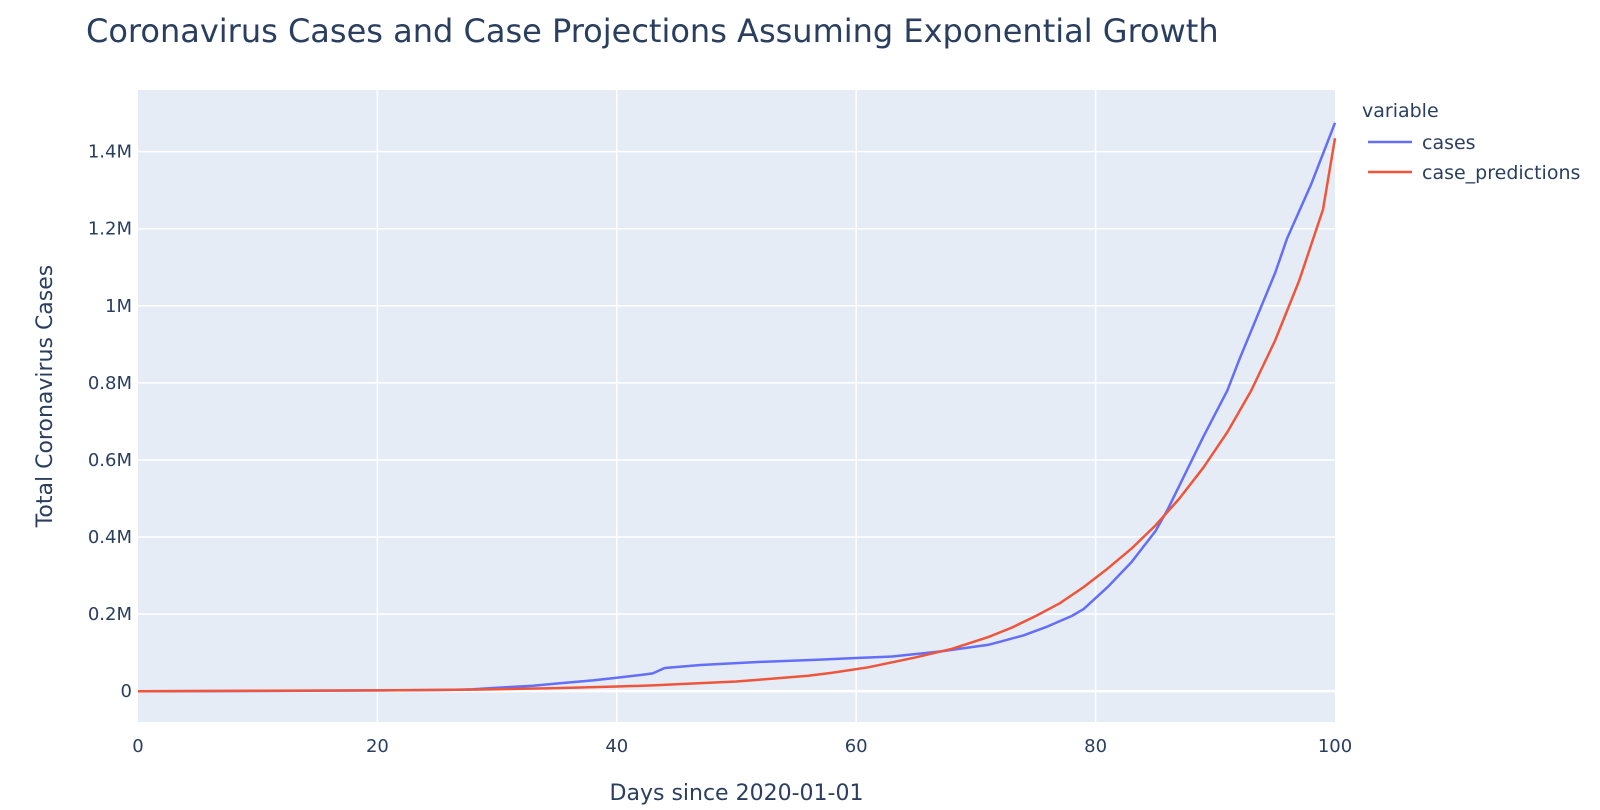 Image resolution: width=1600 pixels, height=810 pixels. What do you see at coordinates (616, 746) in the screenshot?
I see `x-tick-label: 40` at bounding box center [616, 746].